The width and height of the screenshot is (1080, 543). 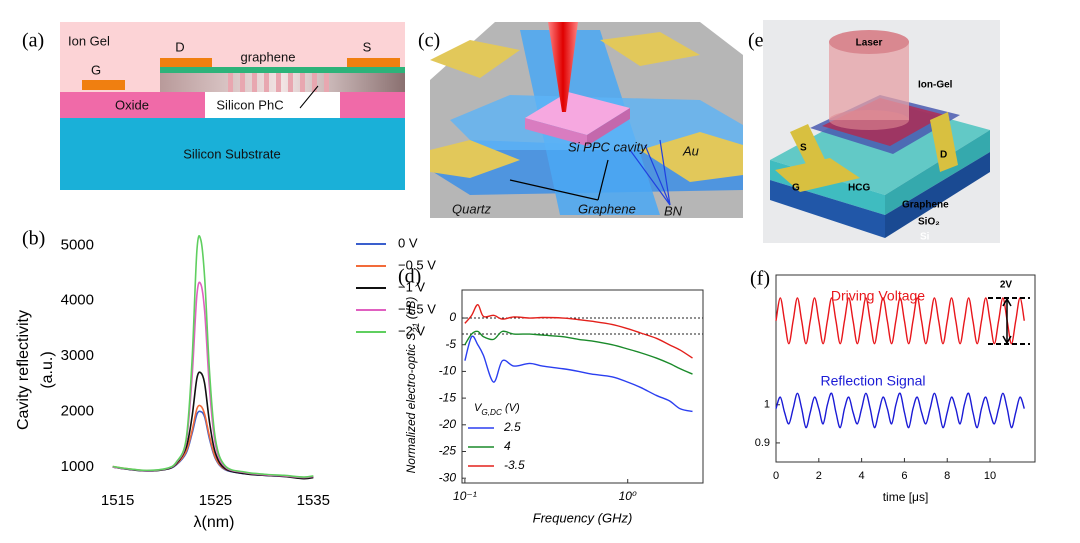 I want to click on label-sub: 21, so click(x=416, y=328).